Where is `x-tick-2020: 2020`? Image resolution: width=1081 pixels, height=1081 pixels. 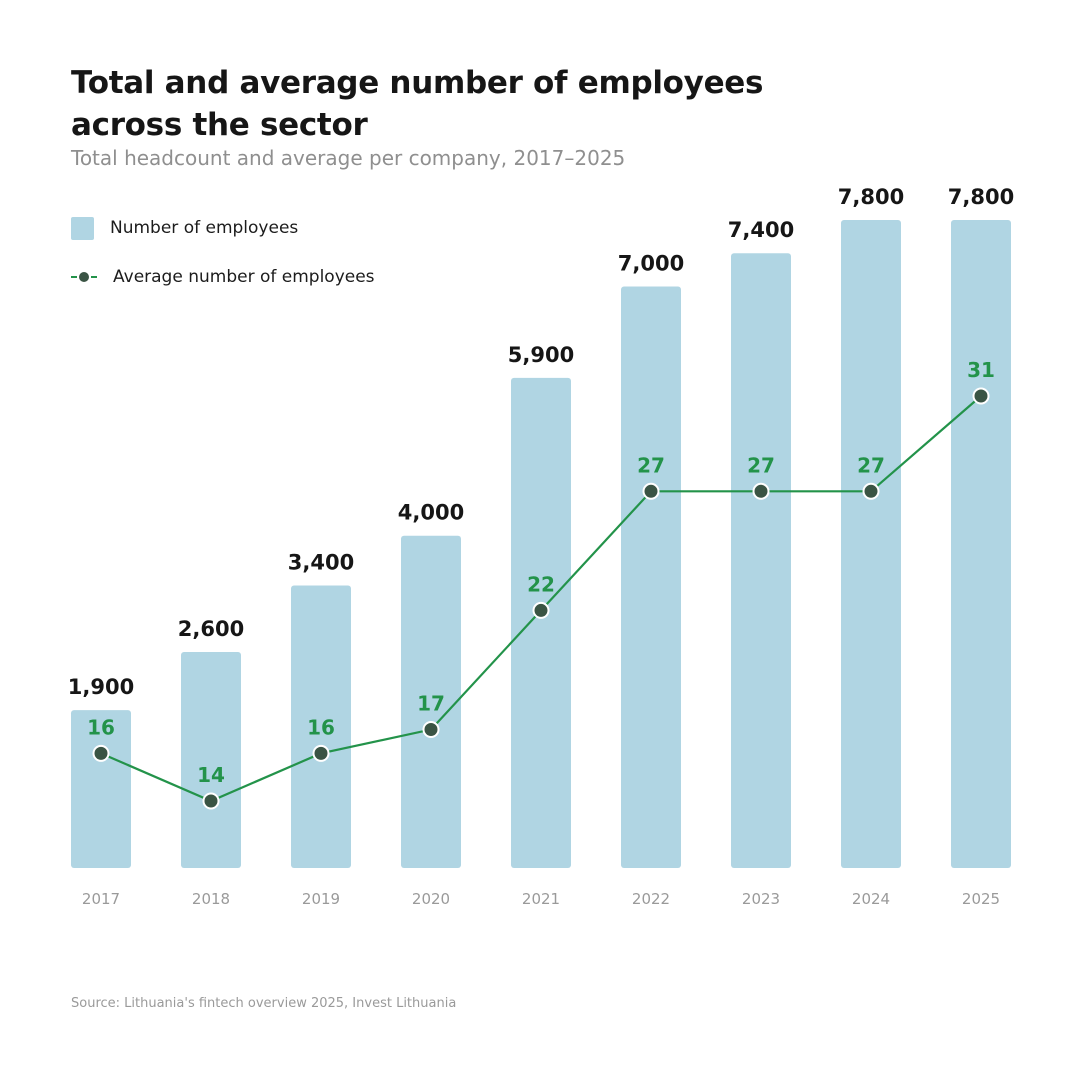 x-tick-2020: 2020 is located at coordinates (431, 899).